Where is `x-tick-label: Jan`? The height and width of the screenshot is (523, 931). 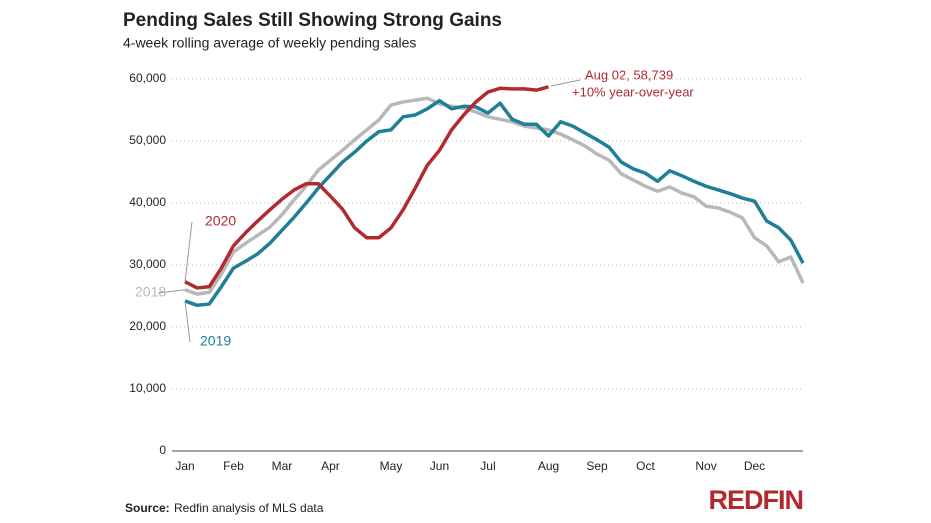 x-tick-label: Jan is located at coordinates (184, 466).